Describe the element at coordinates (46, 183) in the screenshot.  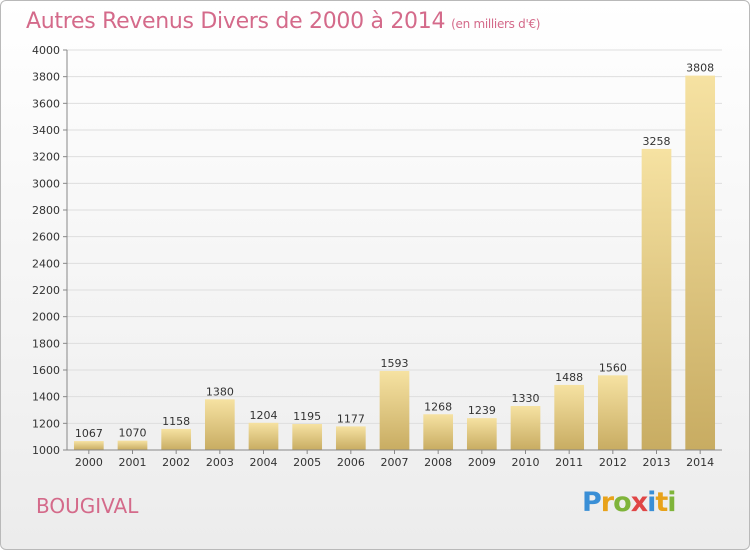
I see `y-tick-label: 3000` at that location.